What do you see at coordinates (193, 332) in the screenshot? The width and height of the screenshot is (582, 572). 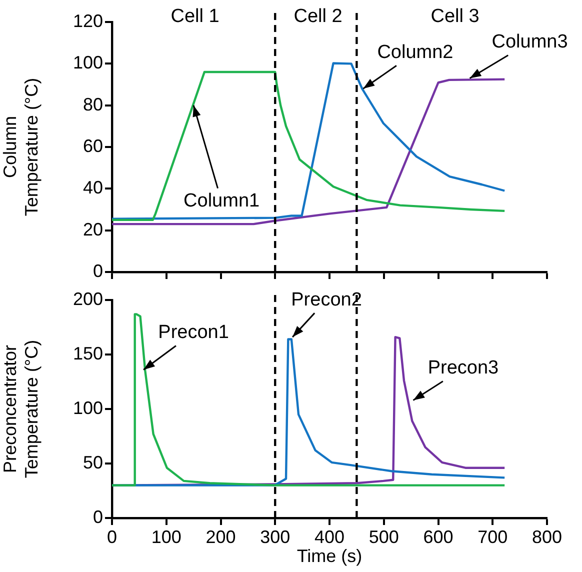 I see `annotation: Precon1` at bounding box center [193, 332].